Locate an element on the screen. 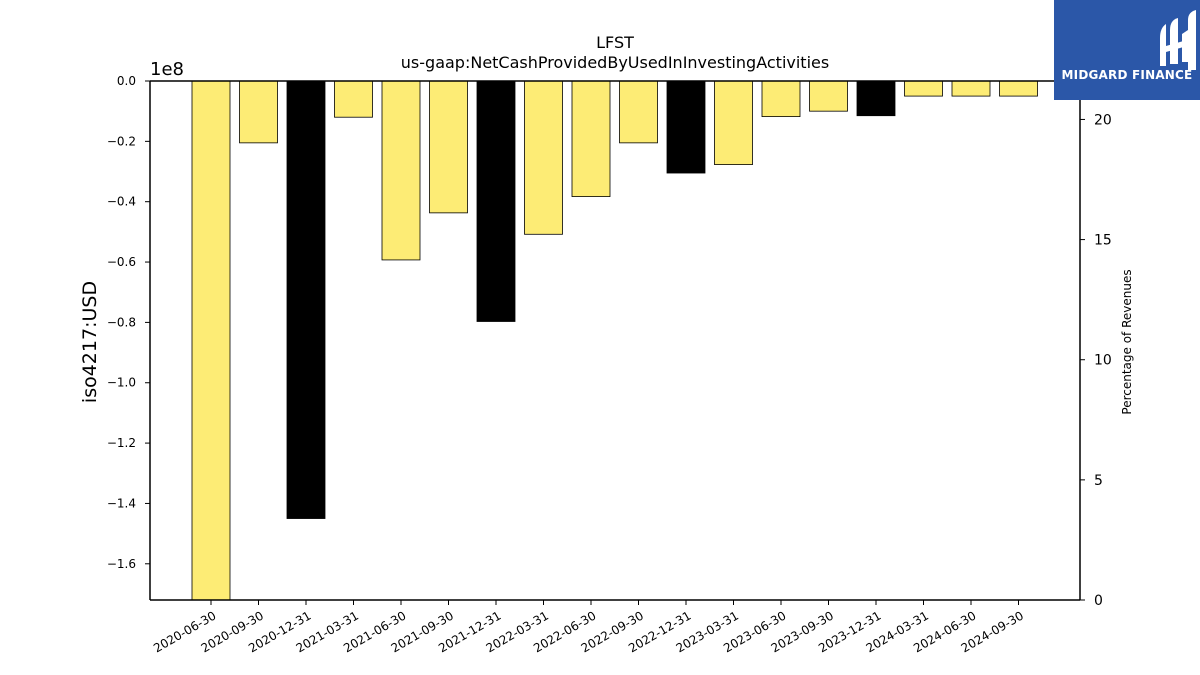  y-tick-label: −0.2 is located at coordinates (121, 141).